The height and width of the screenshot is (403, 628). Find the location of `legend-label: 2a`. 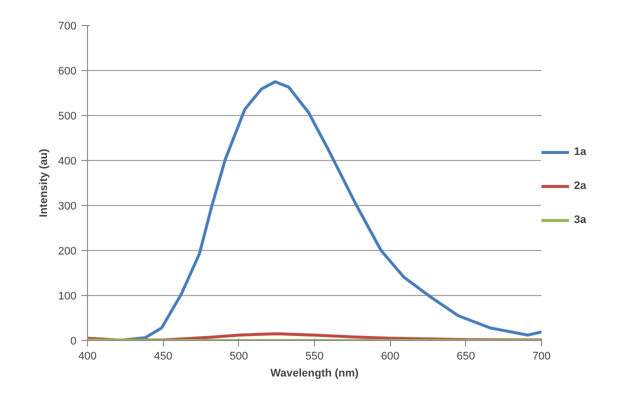

legend-label: 2a is located at coordinates (581, 186).